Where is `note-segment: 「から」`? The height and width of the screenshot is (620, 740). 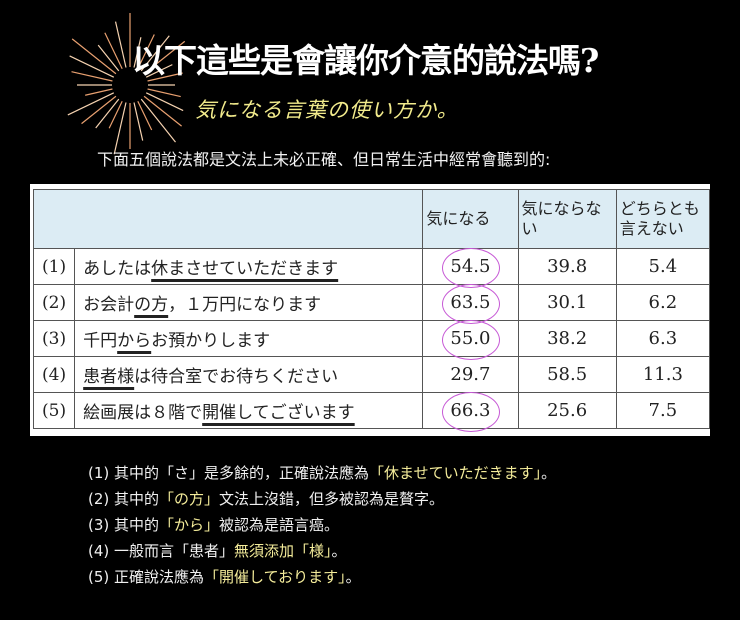
note-segment: 「から」 is located at coordinates (189, 525).